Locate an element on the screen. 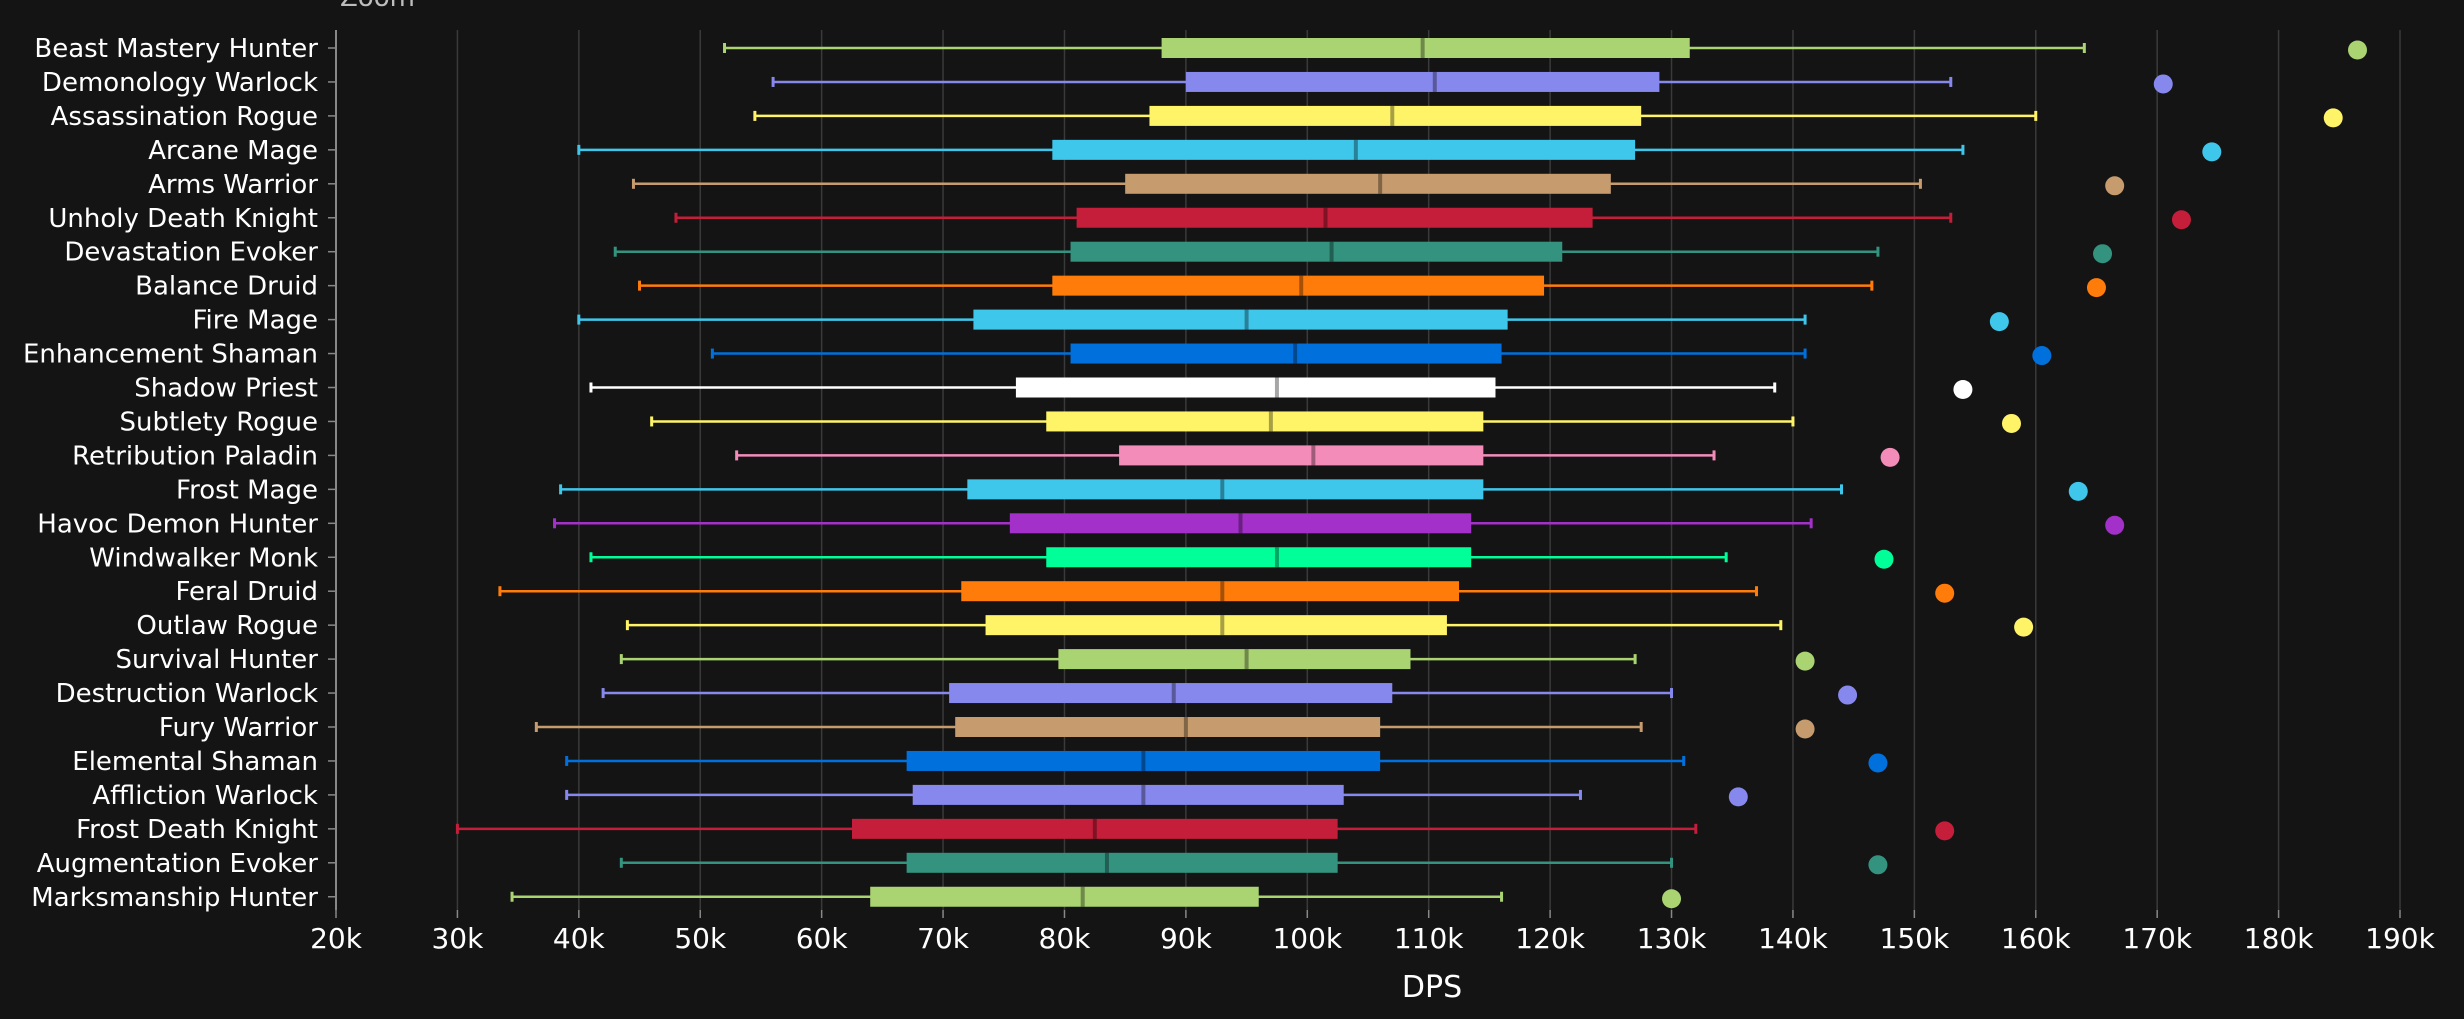  x-tick-label: 120k is located at coordinates (1550, 938).